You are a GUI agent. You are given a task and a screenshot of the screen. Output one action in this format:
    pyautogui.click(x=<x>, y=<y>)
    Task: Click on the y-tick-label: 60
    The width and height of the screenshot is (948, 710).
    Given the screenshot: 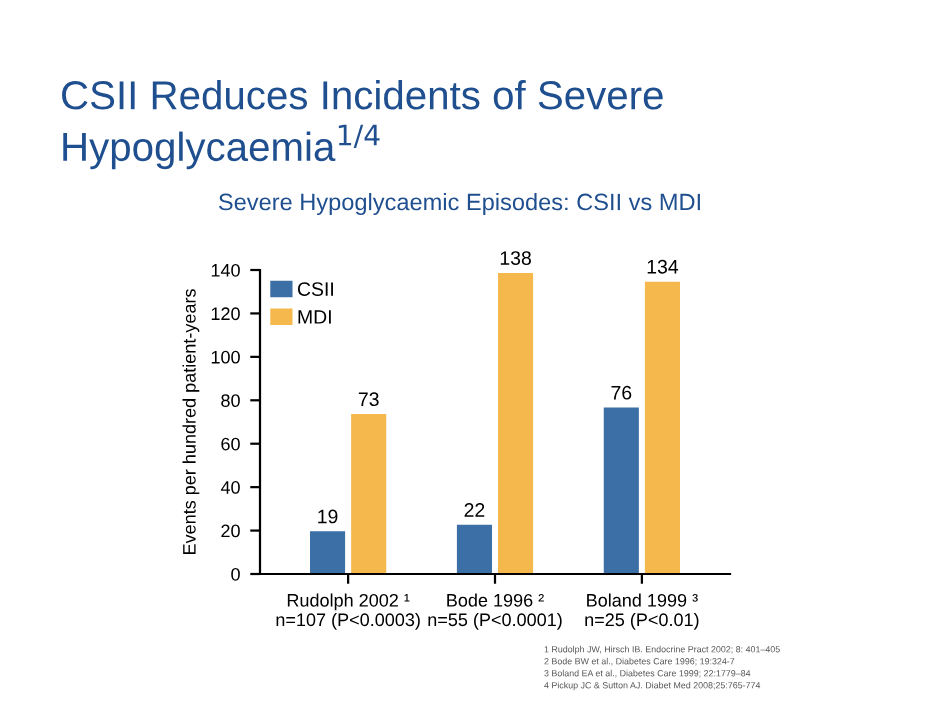 What is the action you would take?
    pyautogui.click(x=230, y=444)
    